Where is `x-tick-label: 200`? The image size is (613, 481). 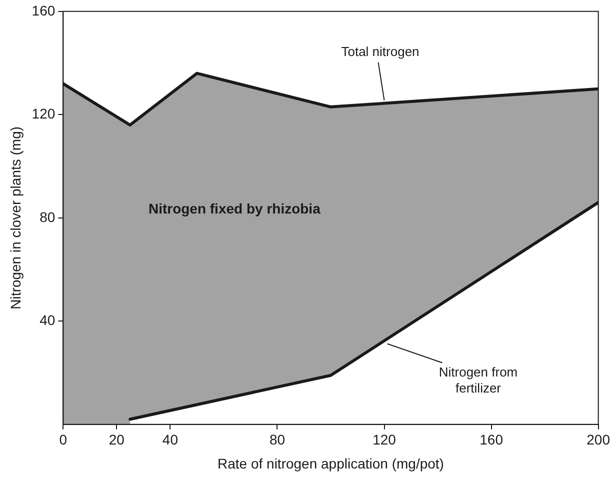
x-tick-label: 200 is located at coordinates (598, 440).